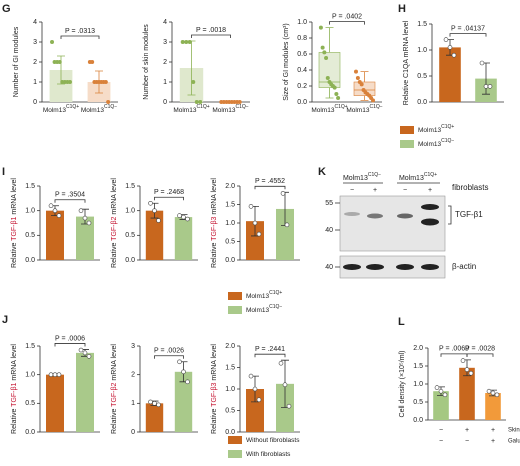 The image size is (520, 466). Describe the element at coordinates (230, 346) in the screenshot. I see `y-tick-label: 2.0` at that location.